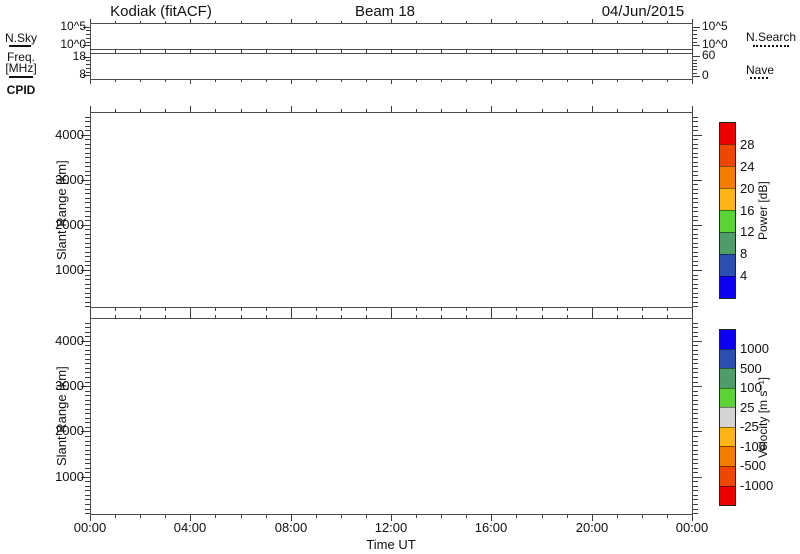  Describe the element at coordinates (747, 188) in the screenshot. I see `colorbar-tick-label: 20` at that location.